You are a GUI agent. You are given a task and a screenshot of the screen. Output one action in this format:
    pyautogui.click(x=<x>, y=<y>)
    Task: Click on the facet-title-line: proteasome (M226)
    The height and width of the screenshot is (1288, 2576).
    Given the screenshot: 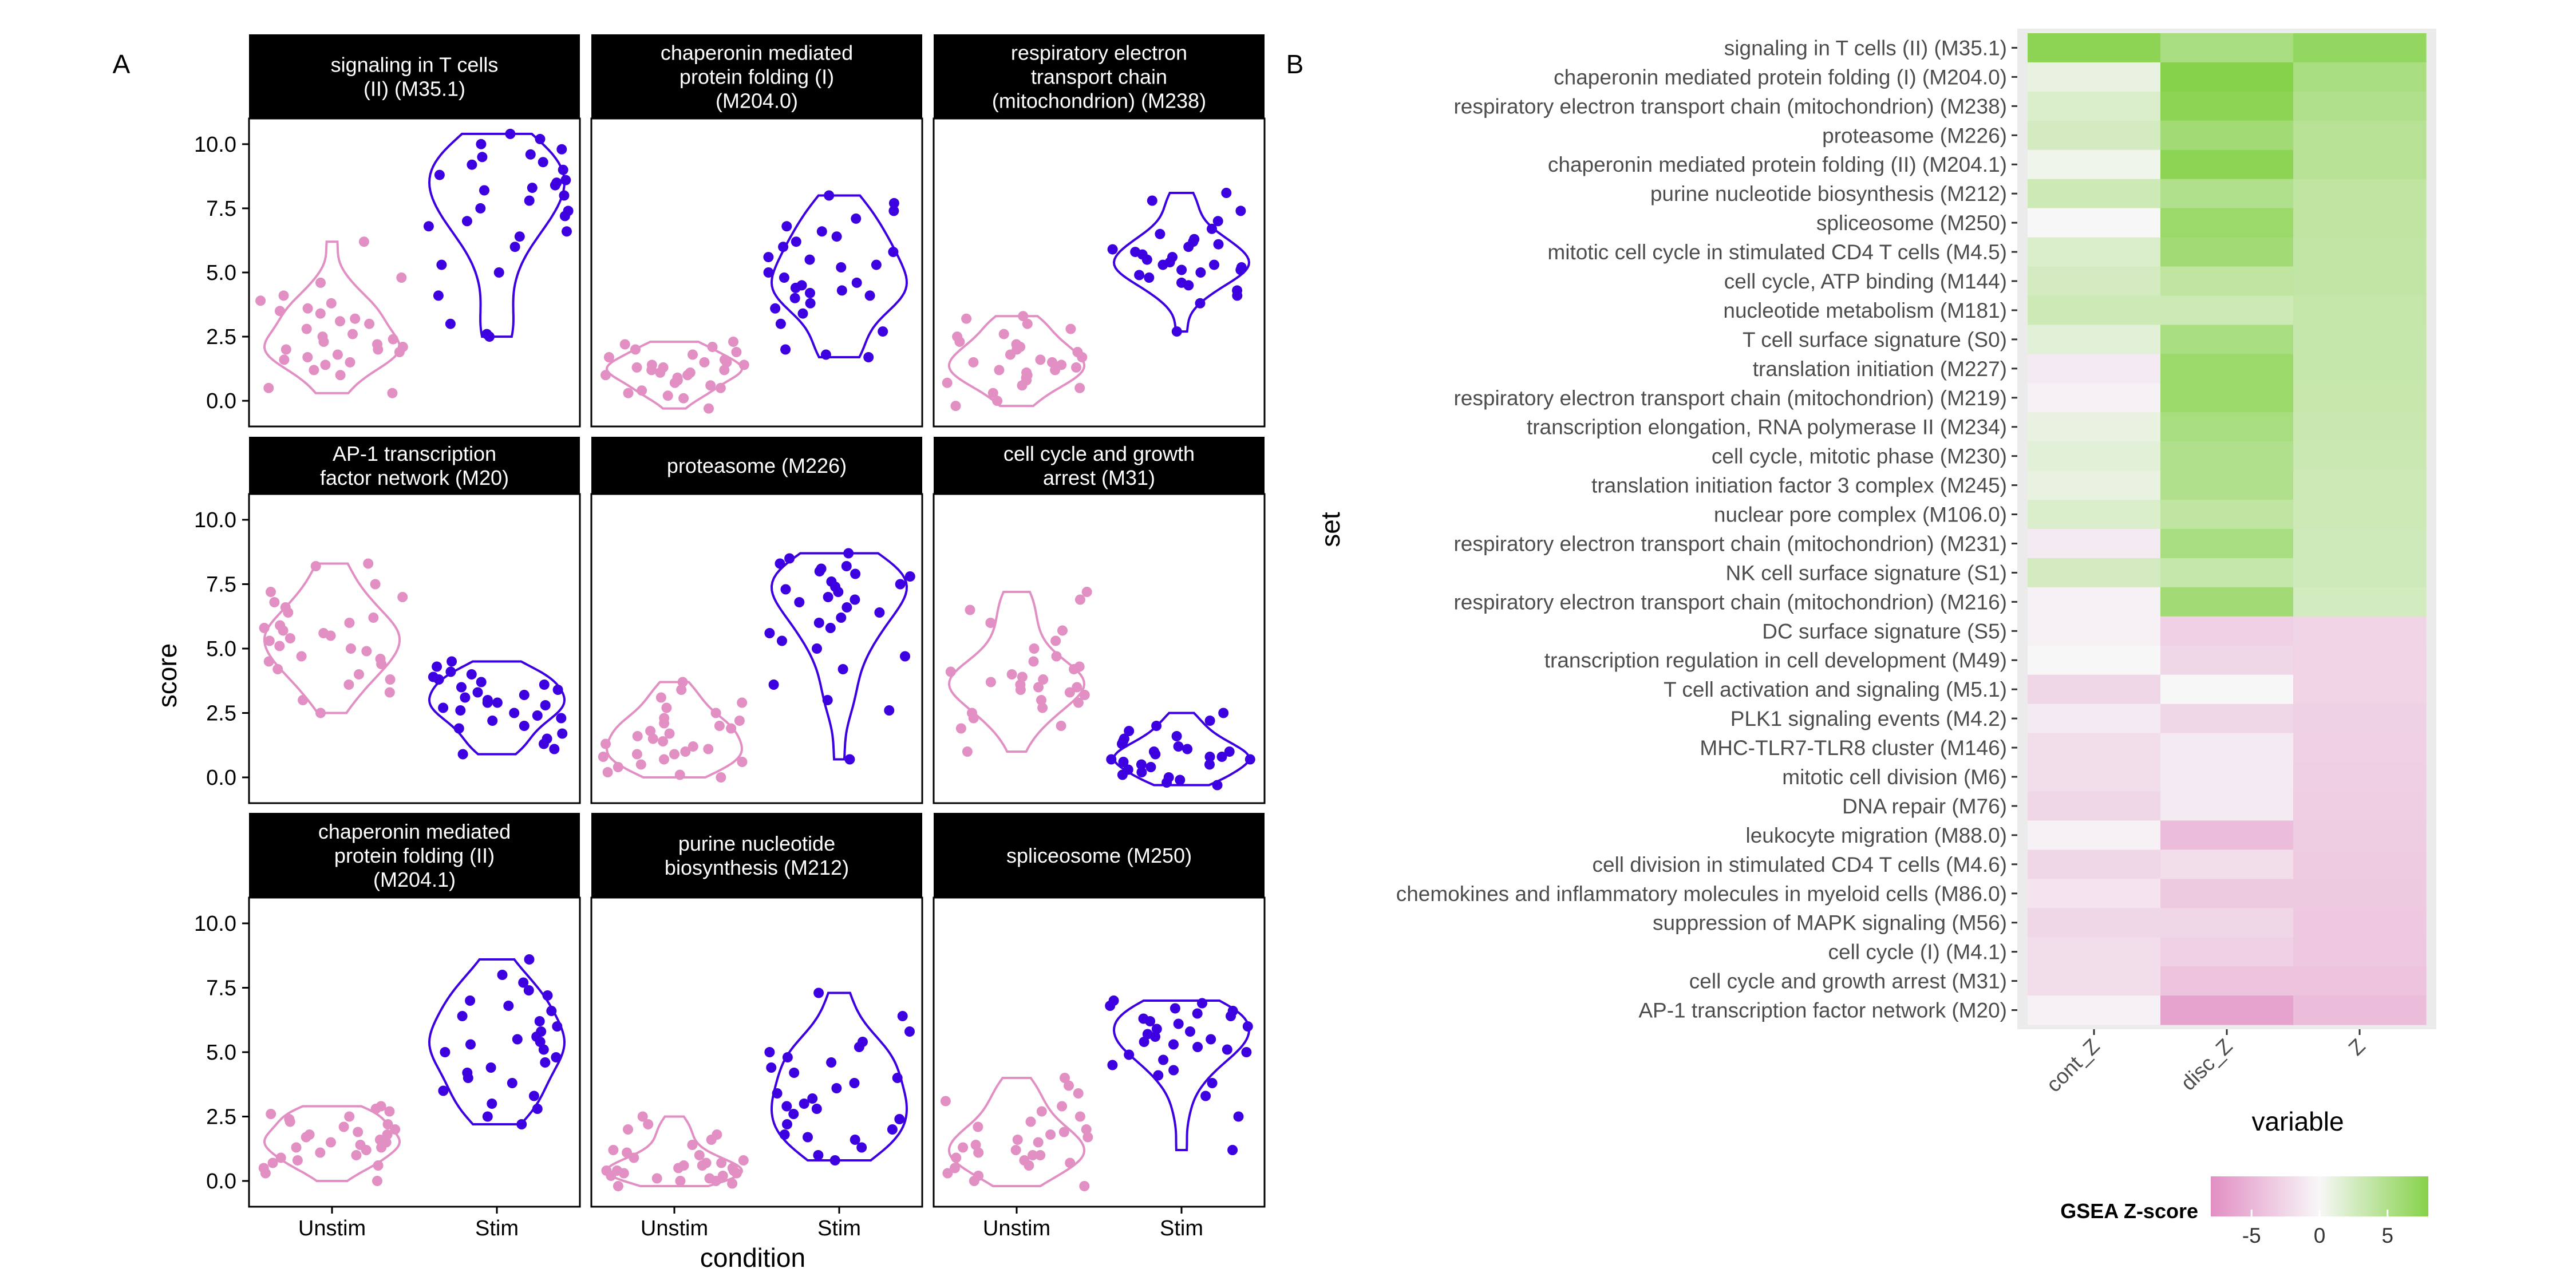 What is the action you would take?
    pyautogui.click(x=757, y=465)
    